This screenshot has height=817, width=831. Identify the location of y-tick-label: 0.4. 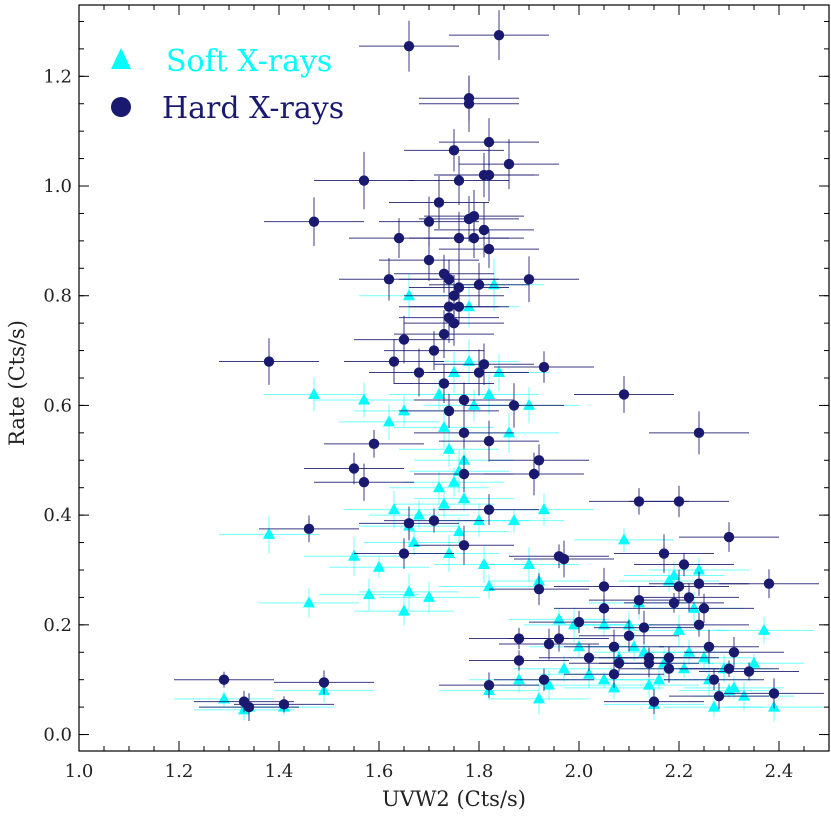
(57, 515).